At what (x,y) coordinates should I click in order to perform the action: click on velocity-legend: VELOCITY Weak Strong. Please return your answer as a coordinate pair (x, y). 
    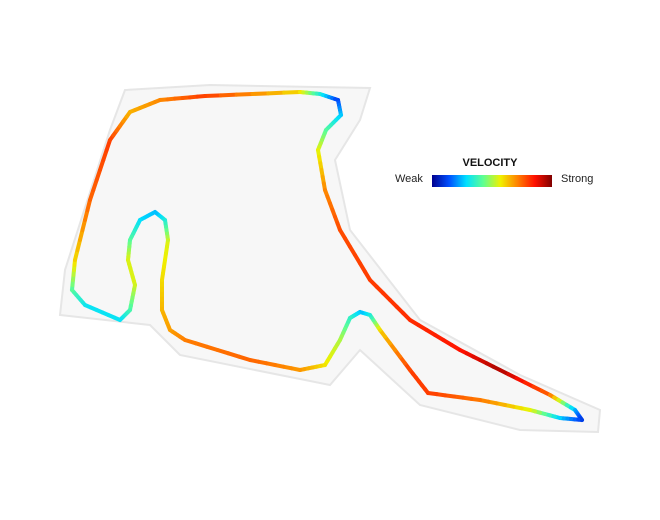
    Looking at the image, I should click on (490, 172).